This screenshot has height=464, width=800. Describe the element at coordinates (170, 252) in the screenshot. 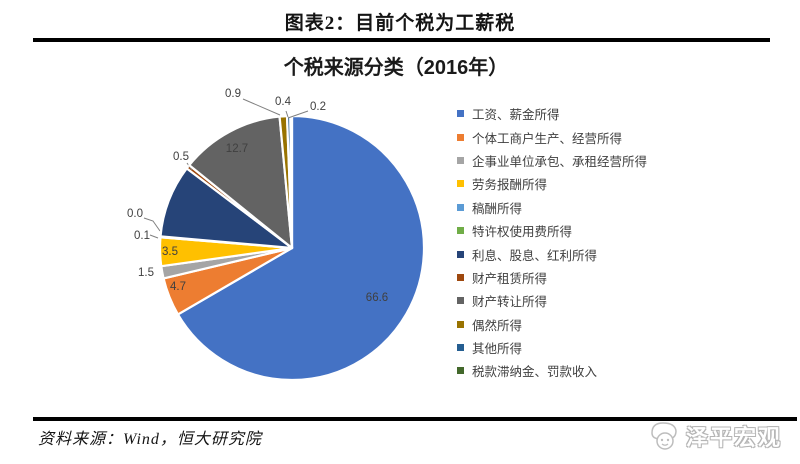

I see `data-label: 3.5` at that location.